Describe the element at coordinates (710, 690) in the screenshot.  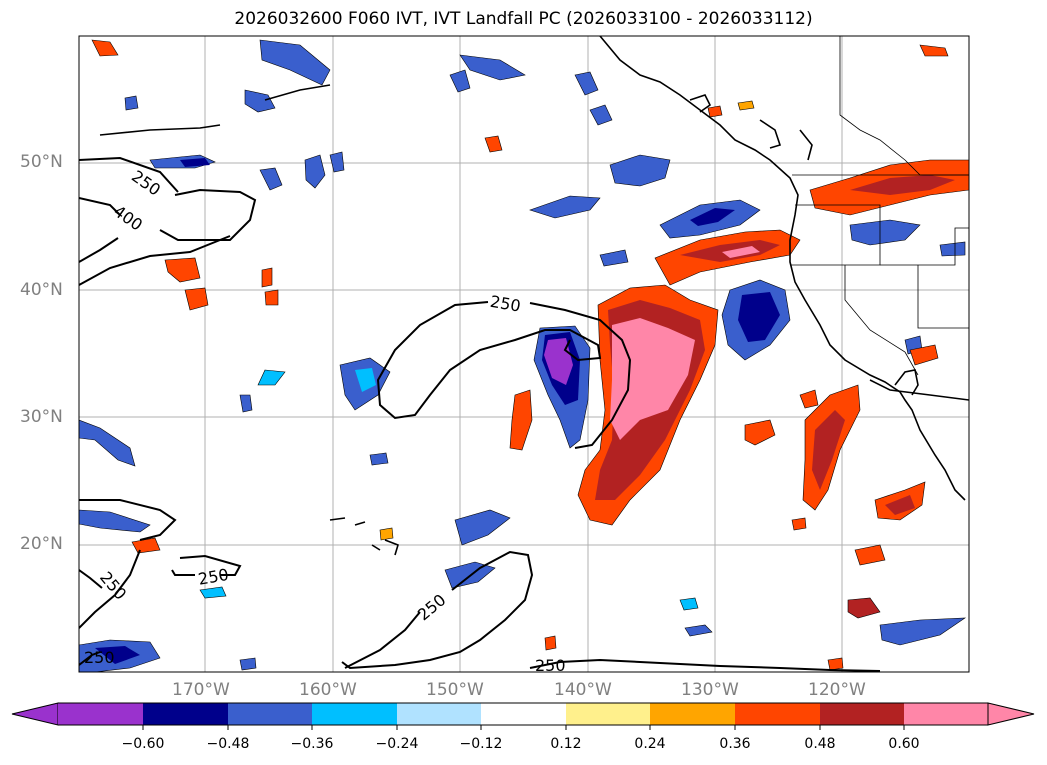
I see `lon-tick-label: 130°W` at that location.